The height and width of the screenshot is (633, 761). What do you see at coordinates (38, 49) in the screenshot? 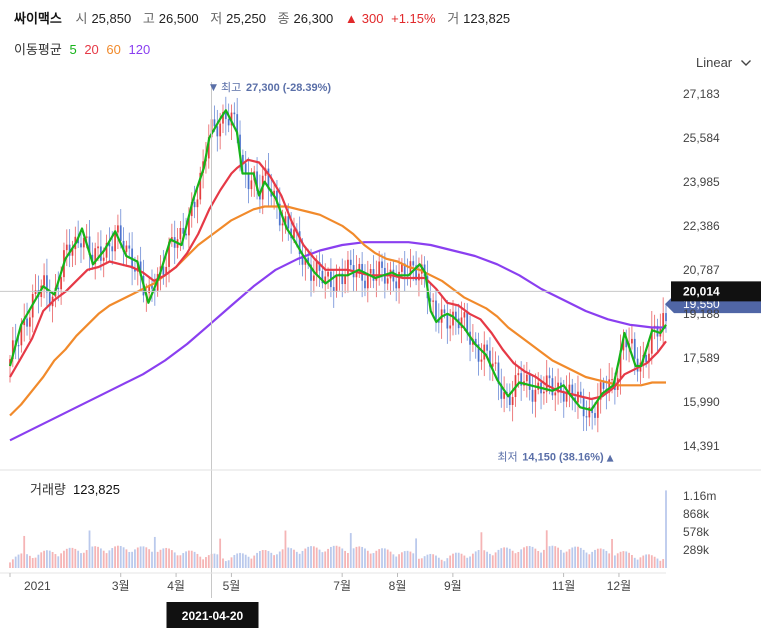
I see `ma-legend-label: 이동평균` at bounding box center [38, 49].